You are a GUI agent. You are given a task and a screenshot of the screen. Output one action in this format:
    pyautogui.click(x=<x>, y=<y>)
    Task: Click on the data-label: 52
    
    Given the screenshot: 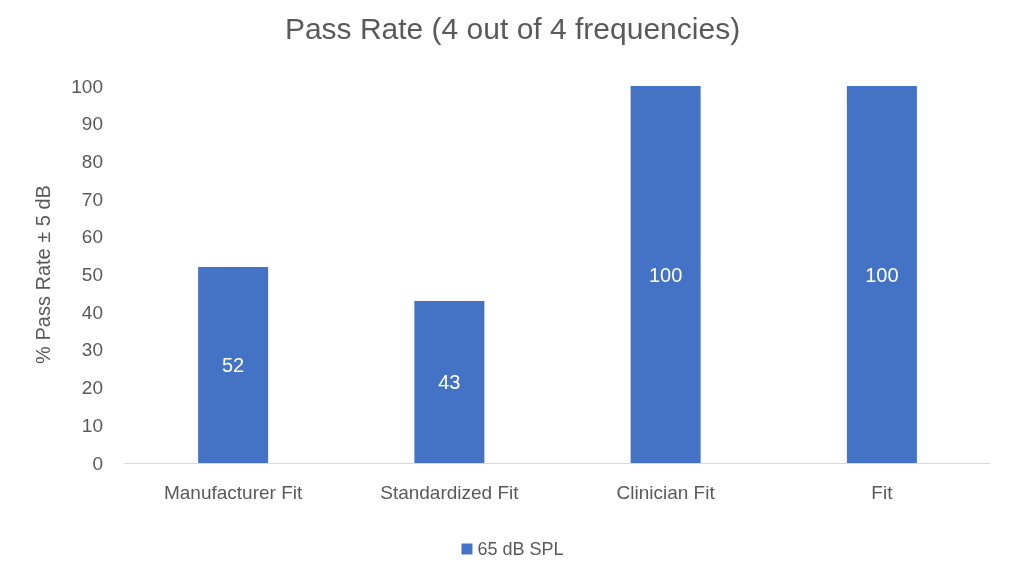 What is the action you would take?
    pyautogui.click(x=233, y=364)
    